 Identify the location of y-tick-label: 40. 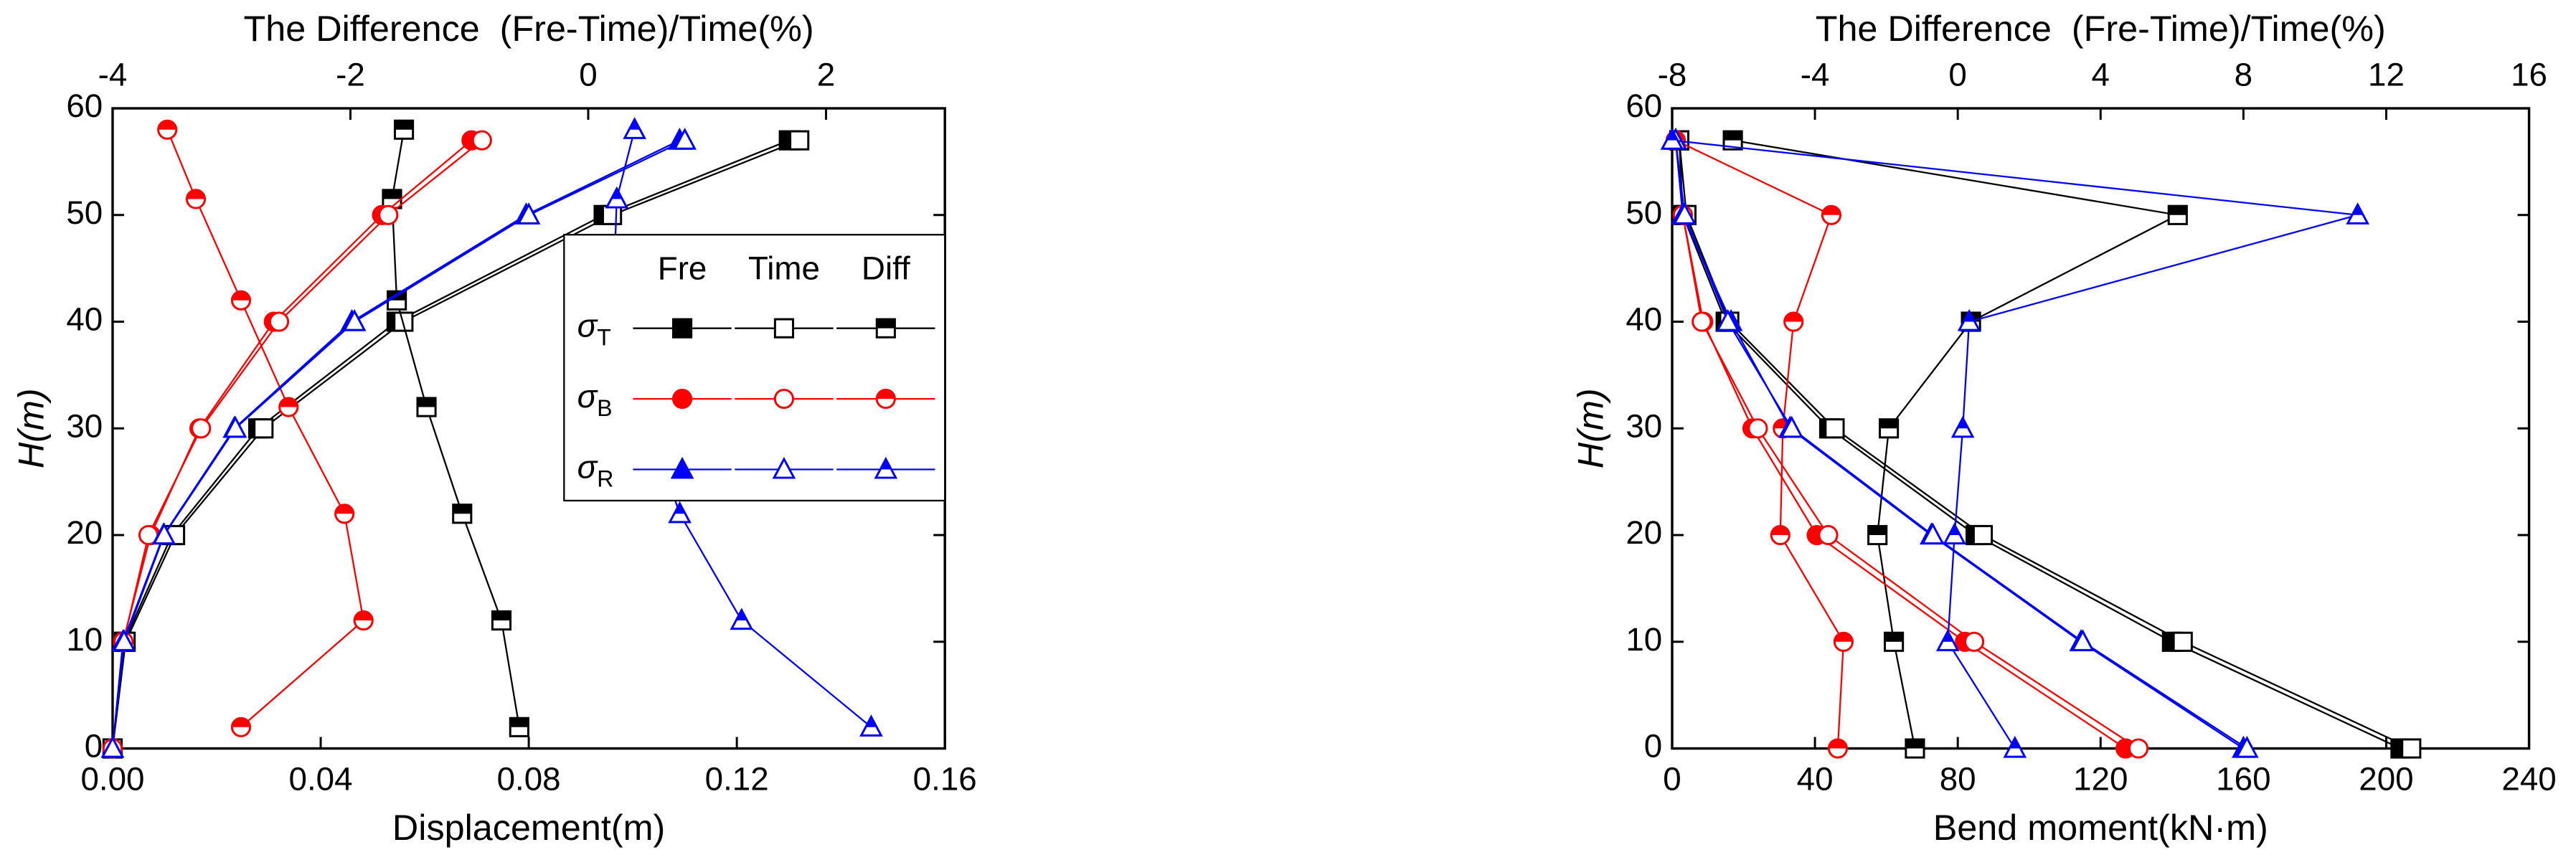
(84, 320).